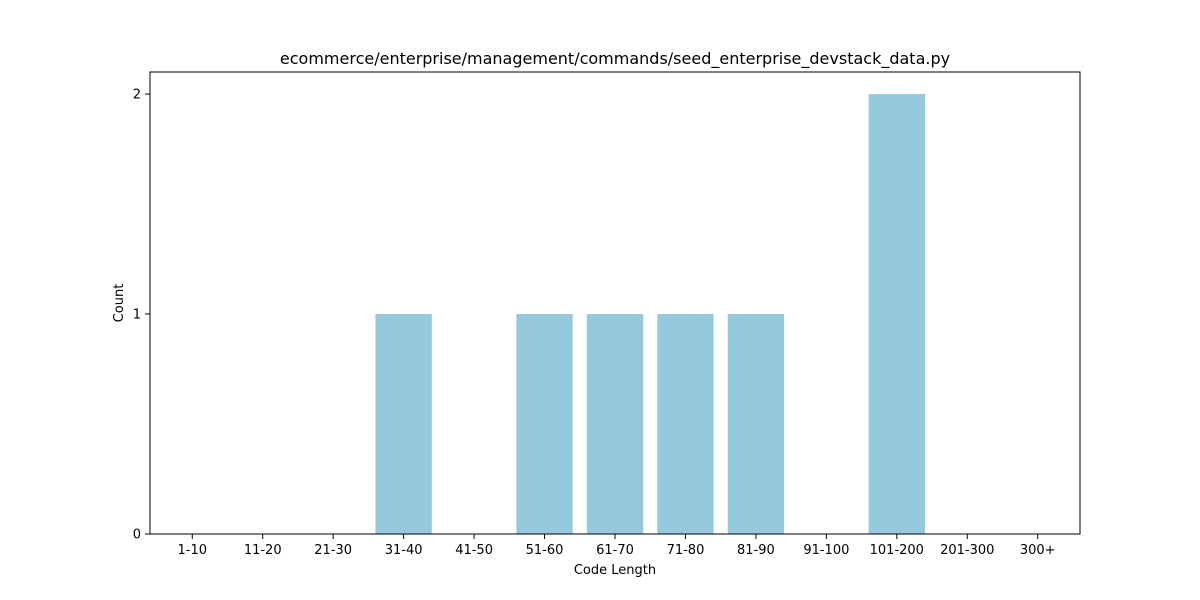 The width and height of the screenshot is (1200, 600). What do you see at coordinates (615, 550) in the screenshot?
I see `x-tick-label: 61-70` at bounding box center [615, 550].